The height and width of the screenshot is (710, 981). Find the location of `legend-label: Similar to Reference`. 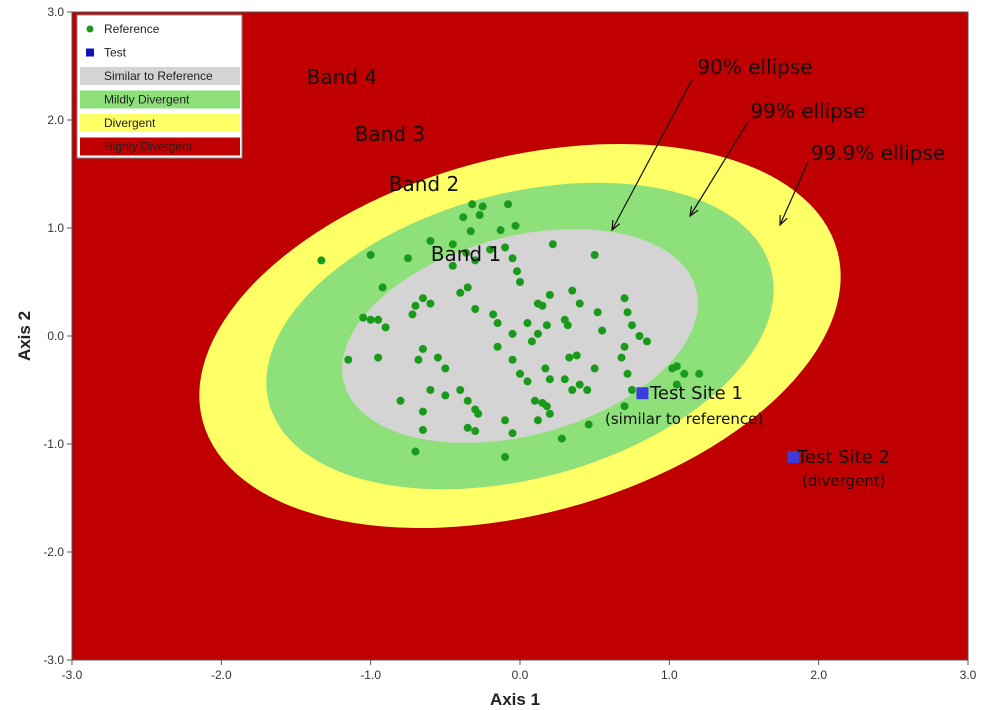

legend-label: Similar to Reference is located at coordinates (158, 76).